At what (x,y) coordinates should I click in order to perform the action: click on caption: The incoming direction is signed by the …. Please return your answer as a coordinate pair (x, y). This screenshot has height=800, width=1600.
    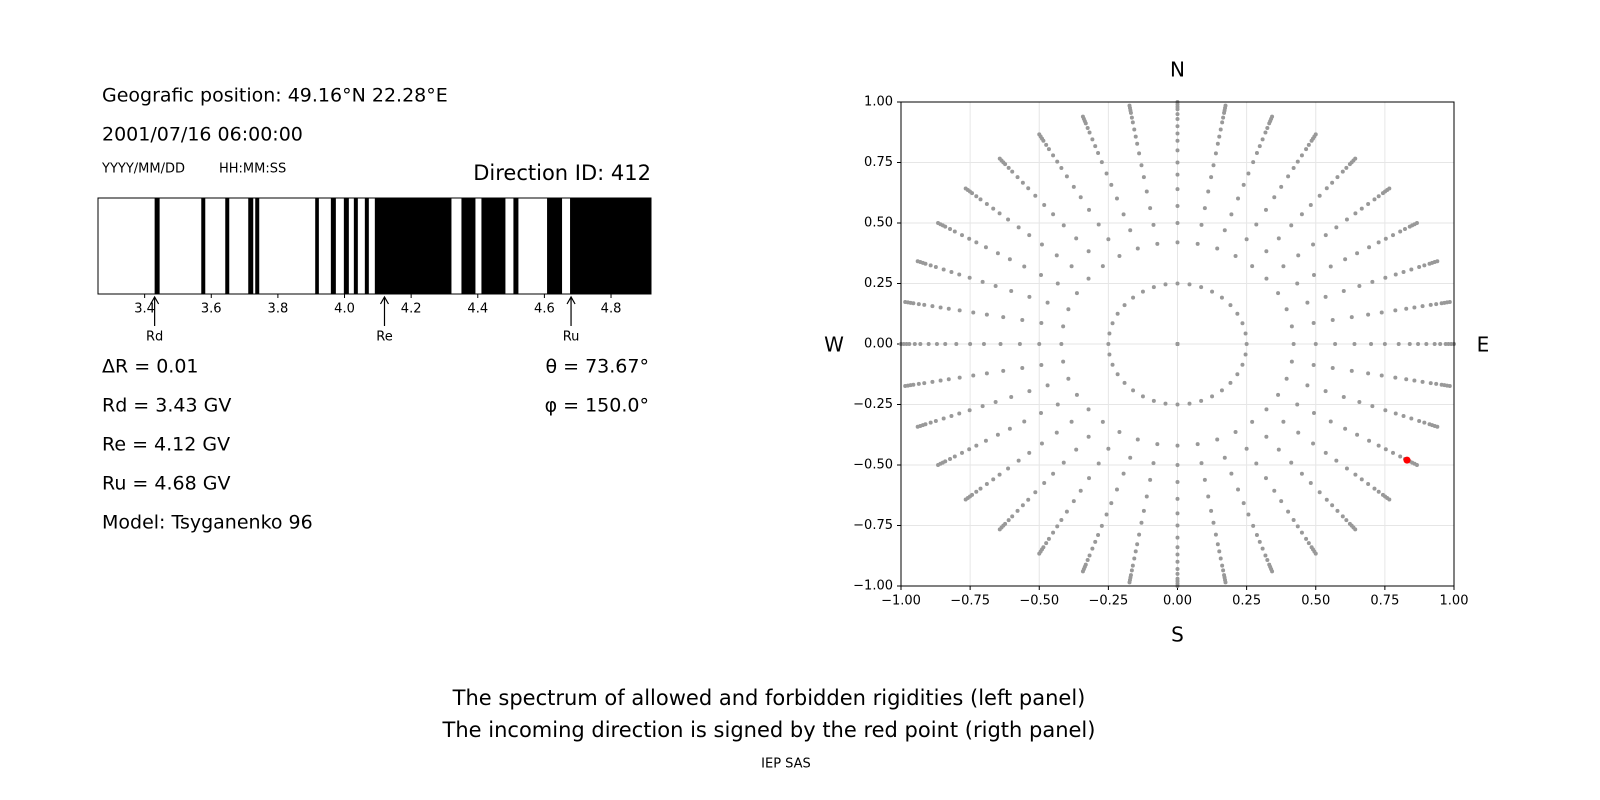
    Looking at the image, I should click on (769, 730).